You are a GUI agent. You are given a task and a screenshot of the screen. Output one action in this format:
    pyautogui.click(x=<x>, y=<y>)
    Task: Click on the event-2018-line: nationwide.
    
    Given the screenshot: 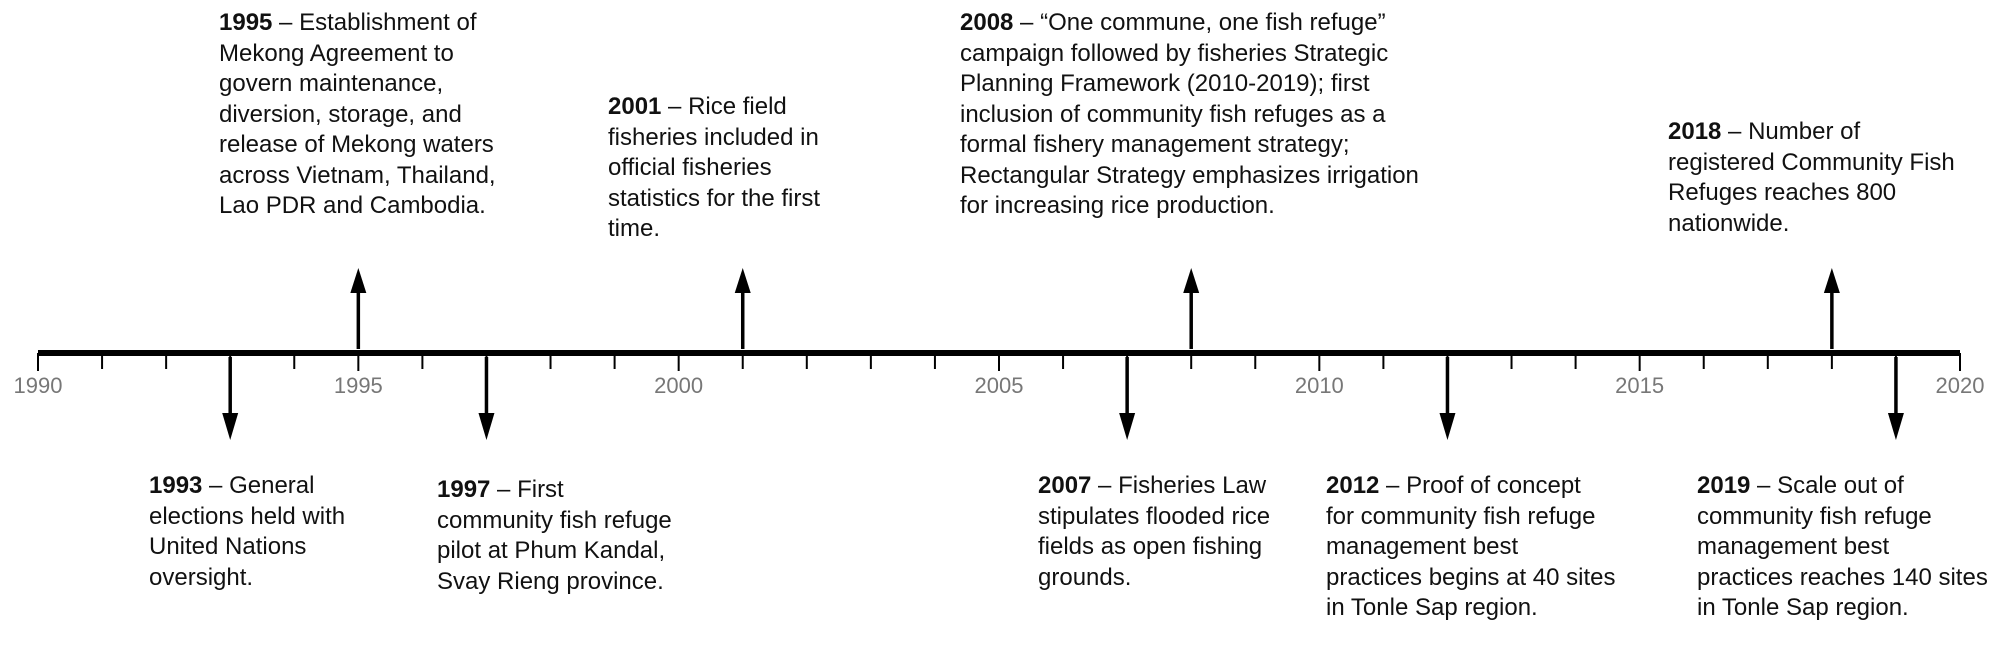 What is the action you would take?
    pyautogui.click(x=1729, y=223)
    